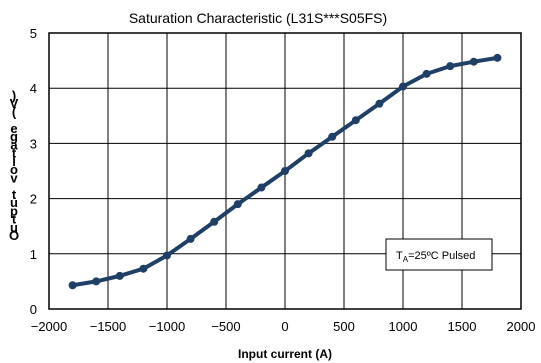  Describe the element at coordinates (33, 171) in the screenshot. I see `y-axis-ticks: 0 1 2 3 4 5` at that location.